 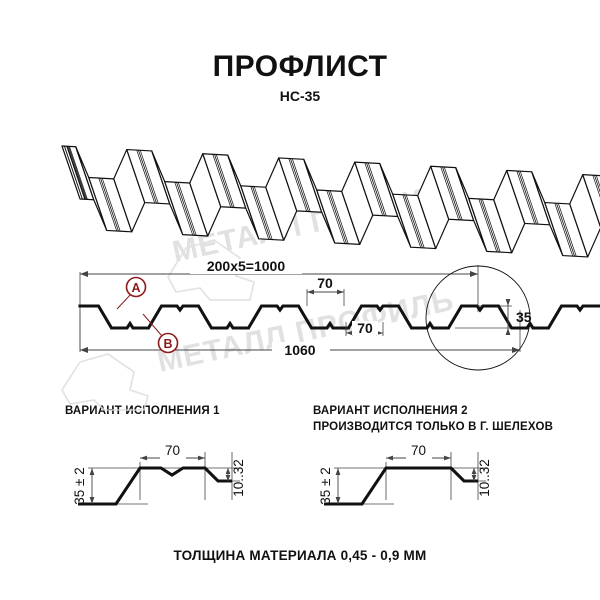 What do you see at coordinates (401, 486) in the screenshot?
I see `variant-2-profile` at bounding box center [401, 486].